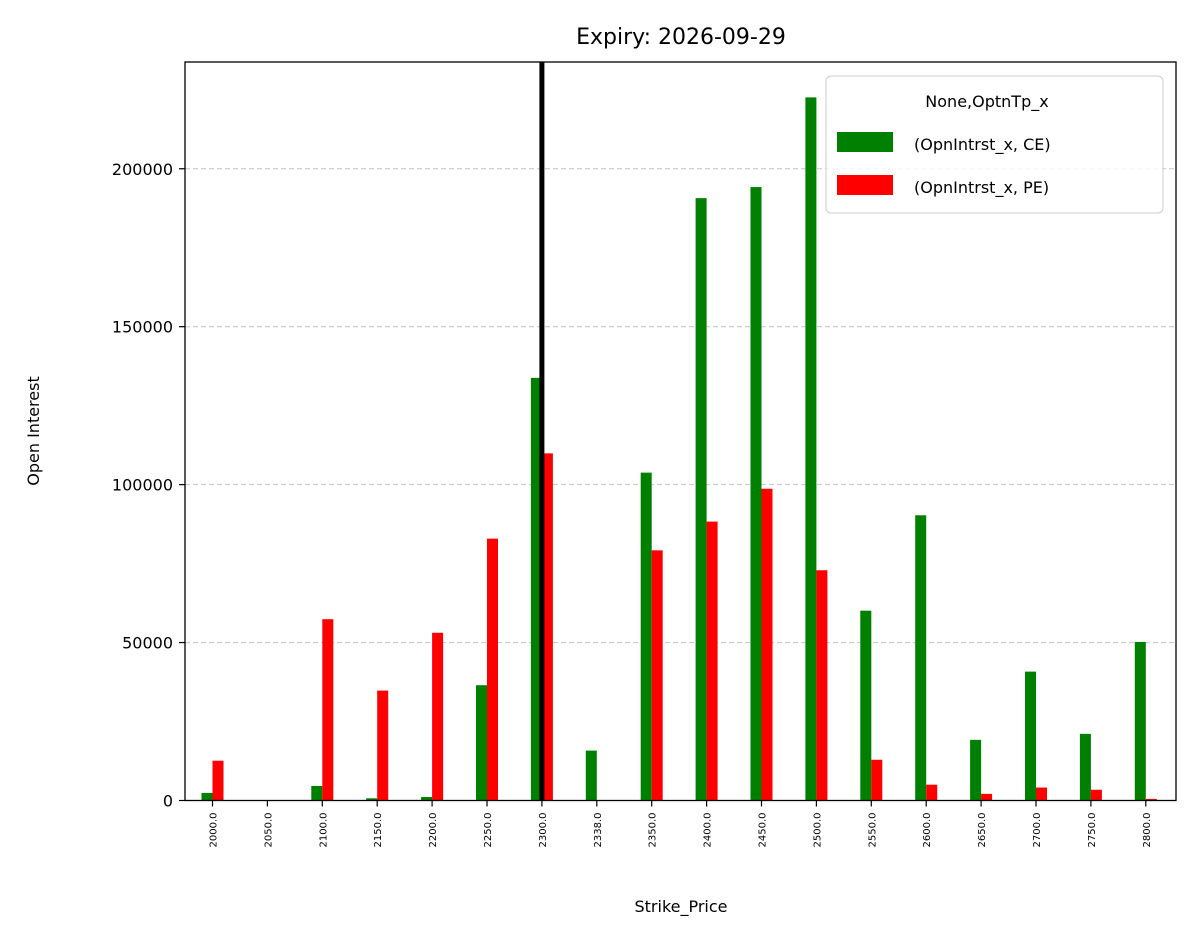 The image size is (1196, 939). I want to click on x-tick-label: 2600.0, so click(927, 830).